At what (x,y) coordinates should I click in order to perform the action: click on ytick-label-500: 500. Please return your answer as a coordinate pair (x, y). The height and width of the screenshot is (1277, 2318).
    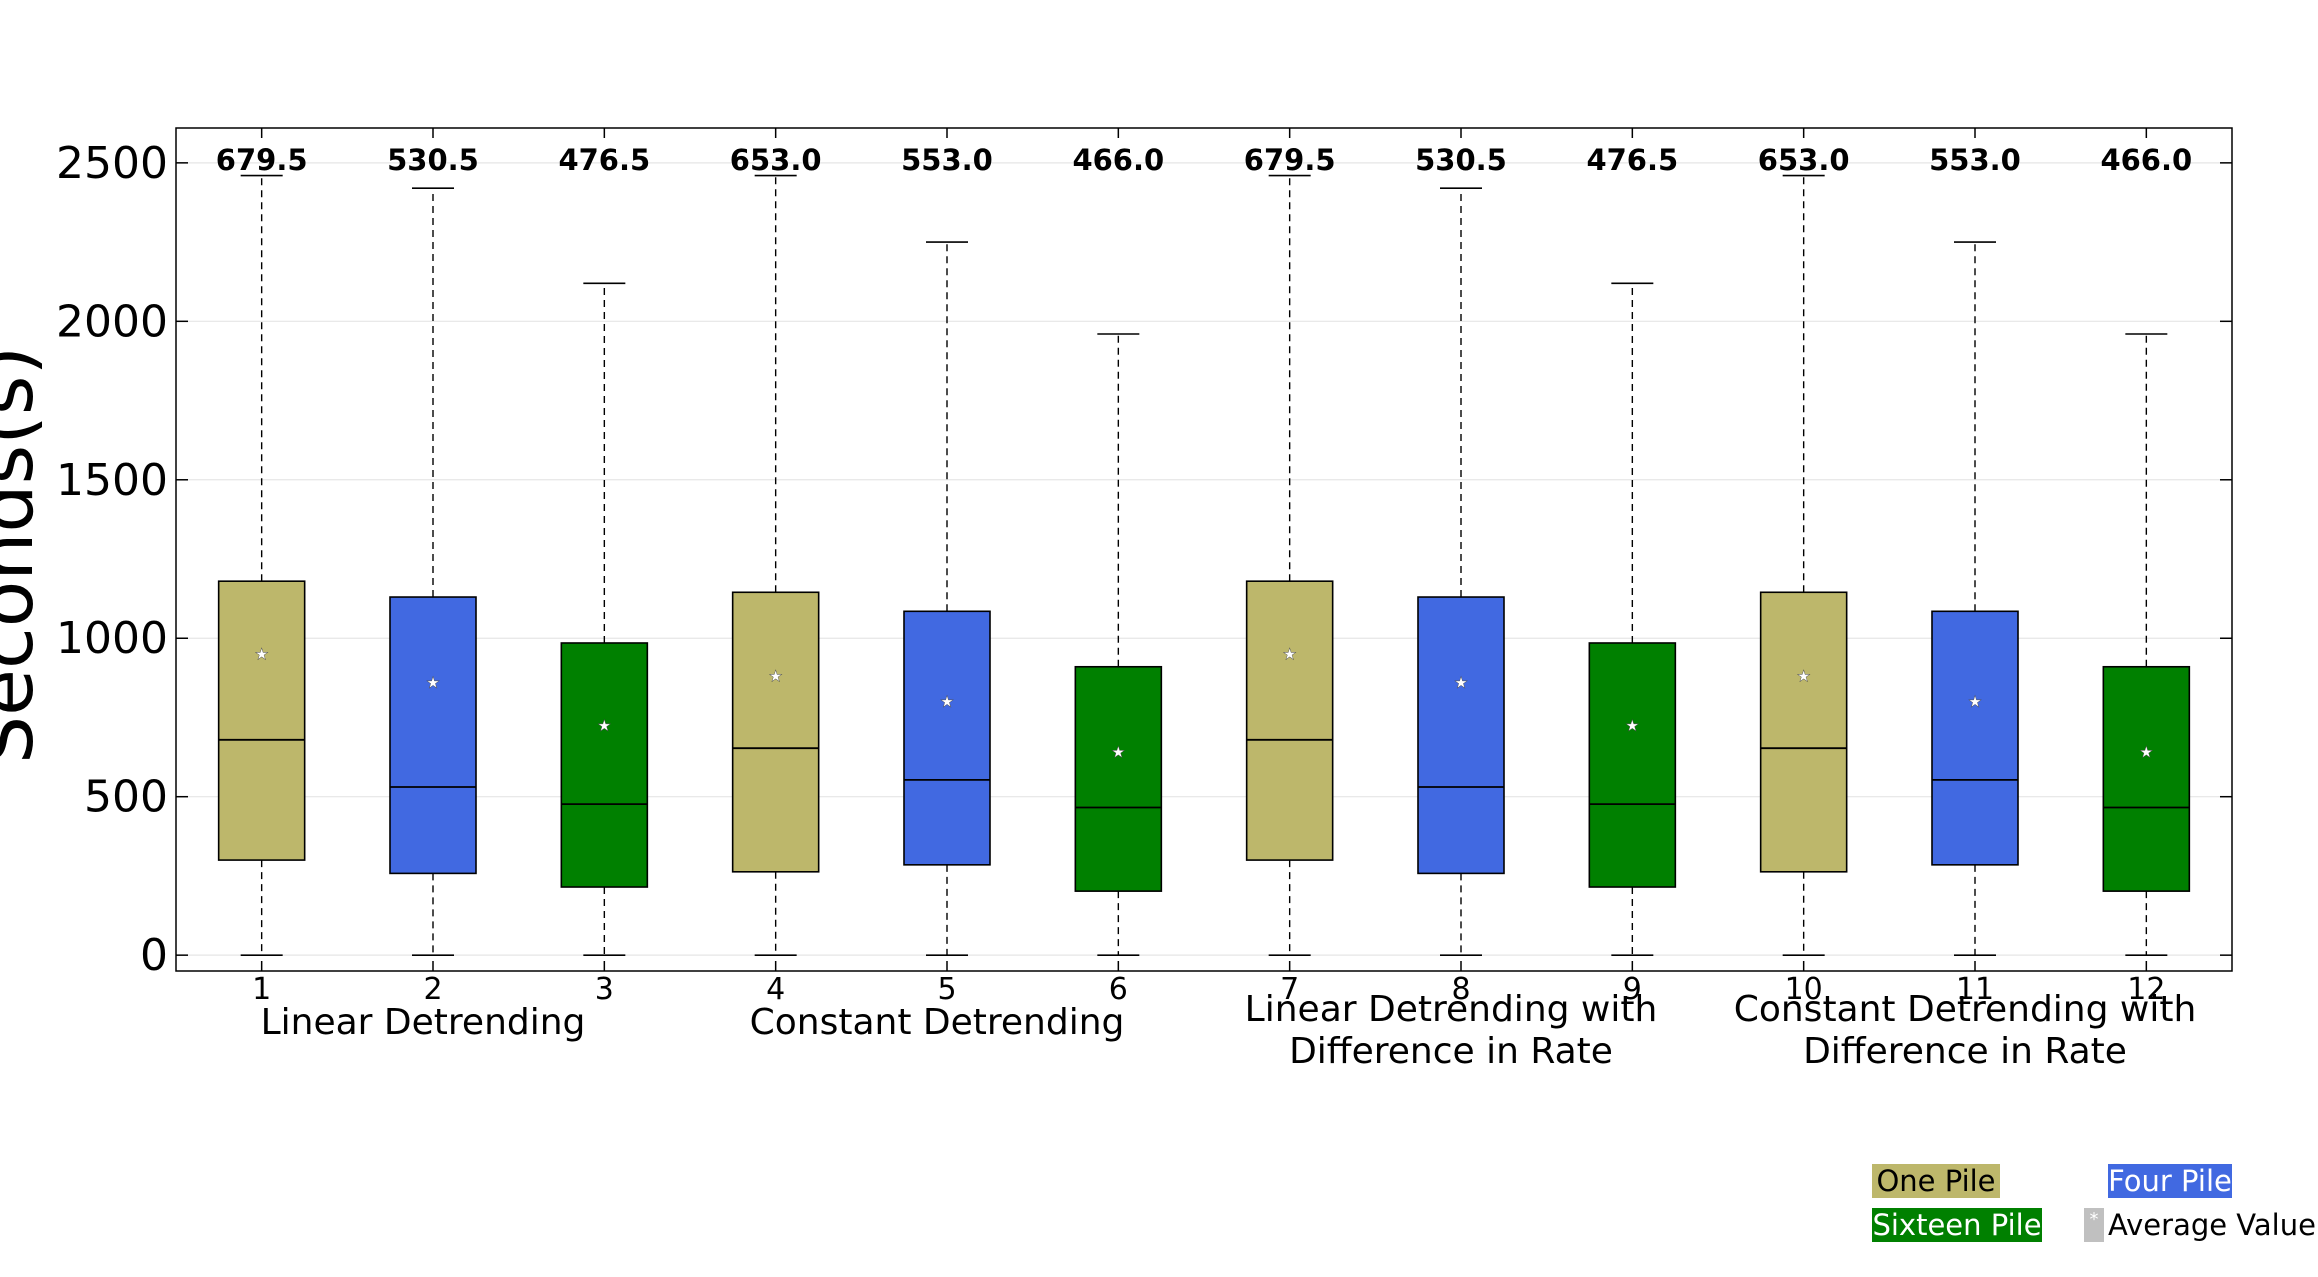
    Looking at the image, I should click on (126, 797).